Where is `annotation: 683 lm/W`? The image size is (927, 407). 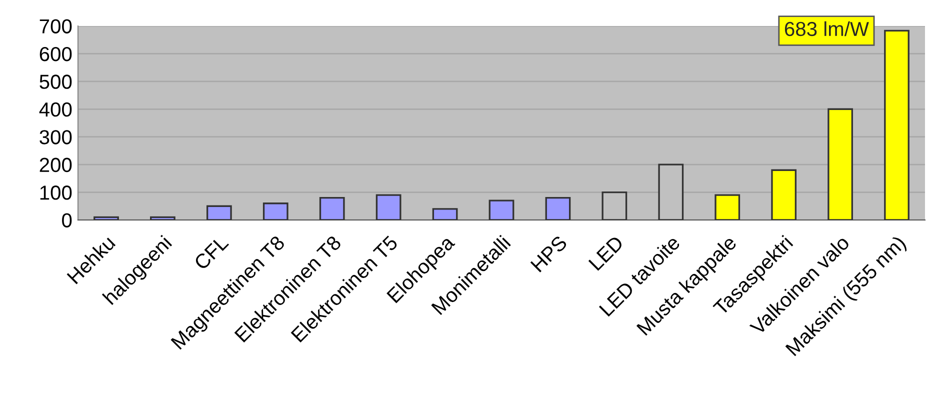
annotation: 683 lm/W is located at coordinates (826, 28).